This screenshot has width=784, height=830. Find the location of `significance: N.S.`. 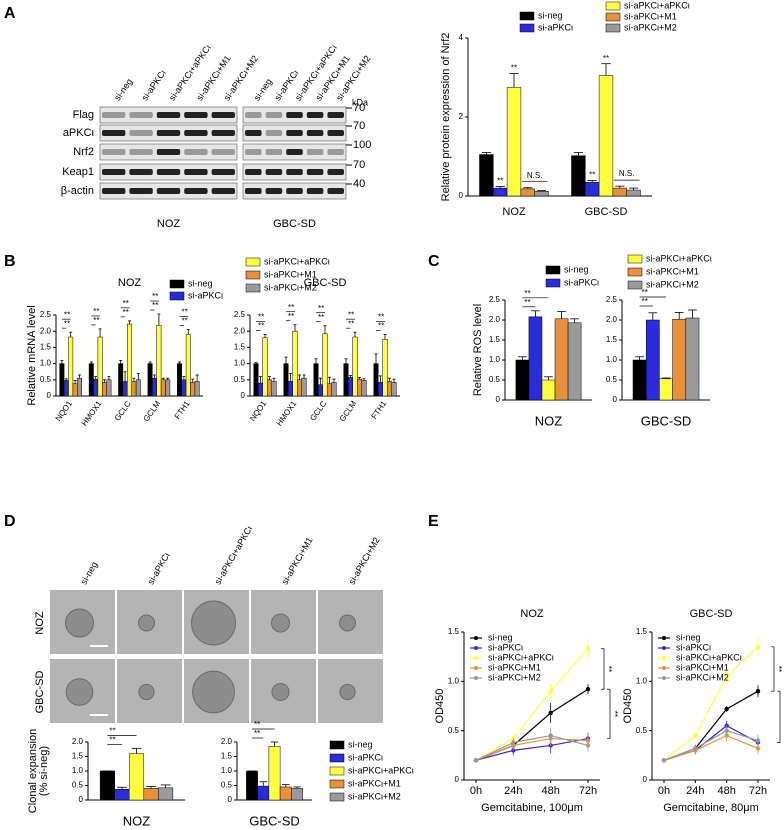

significance: N.S. is located at coordinates (535, 175).